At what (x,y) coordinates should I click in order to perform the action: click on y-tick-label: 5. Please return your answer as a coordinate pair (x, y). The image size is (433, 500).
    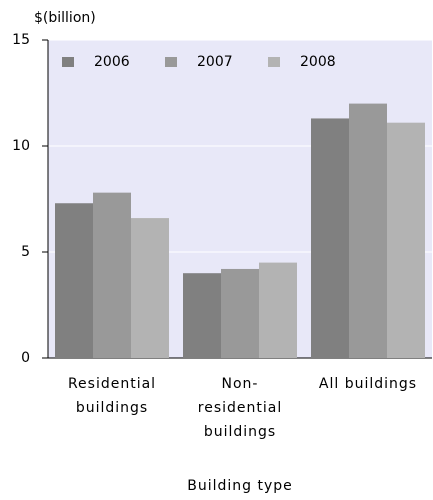
    Looking at the image, I should click on (25, 252).